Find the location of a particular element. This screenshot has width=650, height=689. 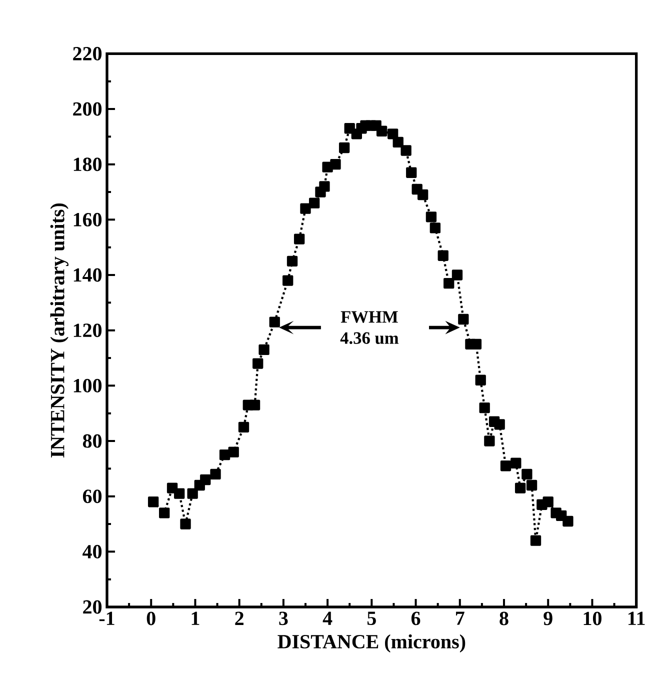

y-tick-label: 140 is located at coordinates (88, 275).